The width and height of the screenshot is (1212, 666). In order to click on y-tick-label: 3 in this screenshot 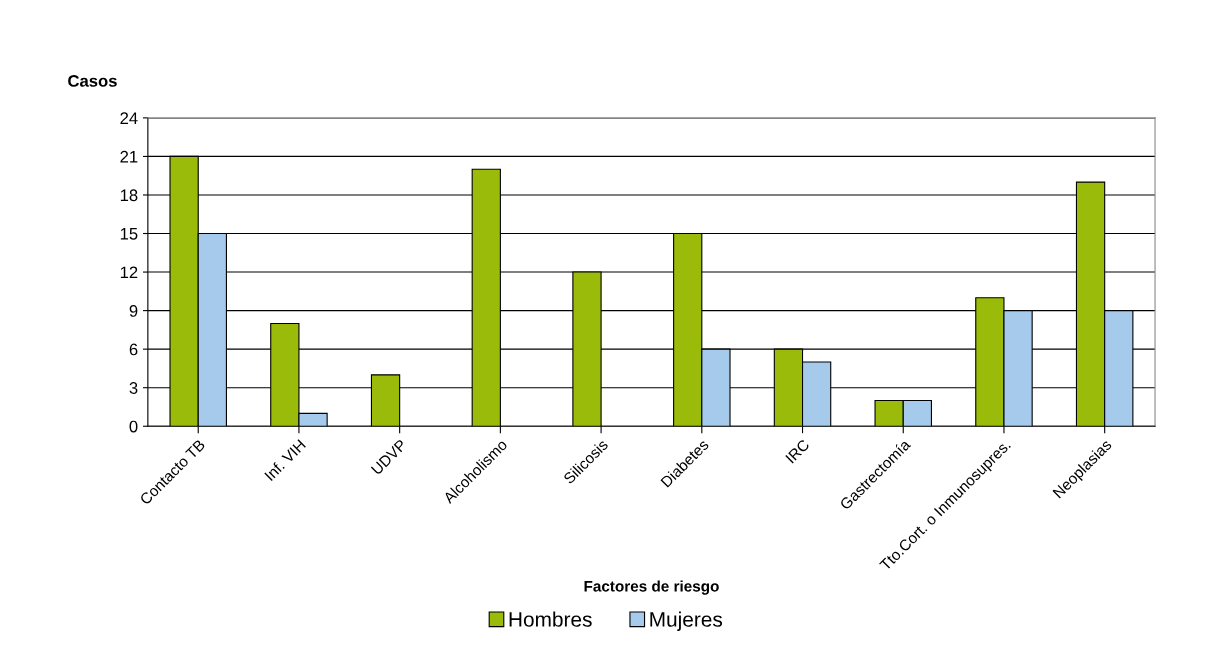, I will do `click(133, 388)`.